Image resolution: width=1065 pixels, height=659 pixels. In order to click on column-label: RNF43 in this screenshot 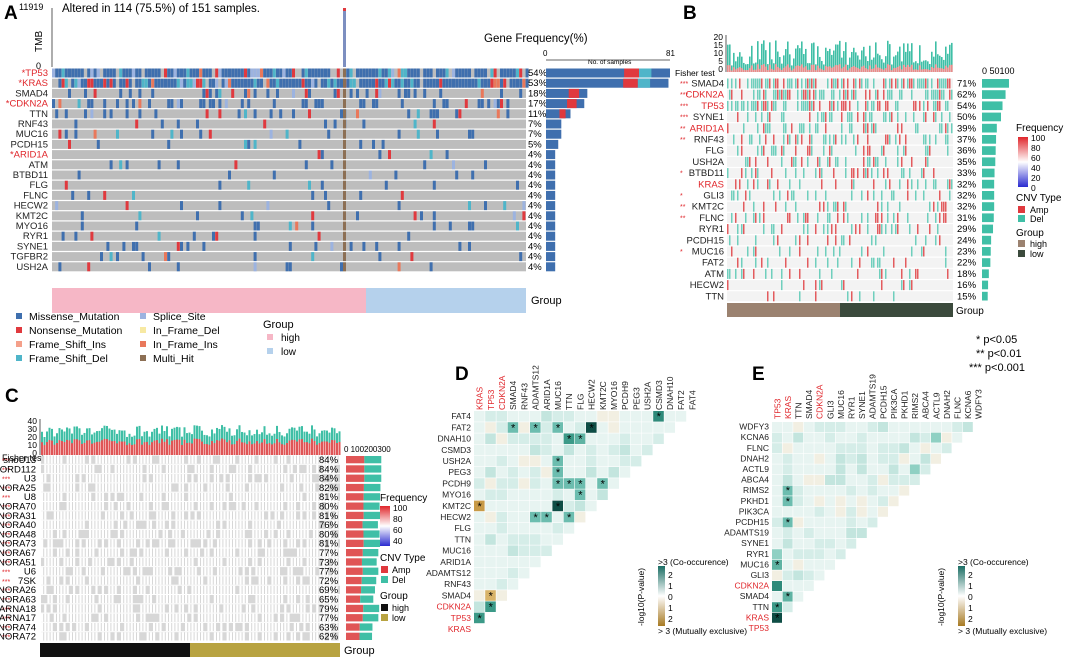, I will do `click(524, 396)`.